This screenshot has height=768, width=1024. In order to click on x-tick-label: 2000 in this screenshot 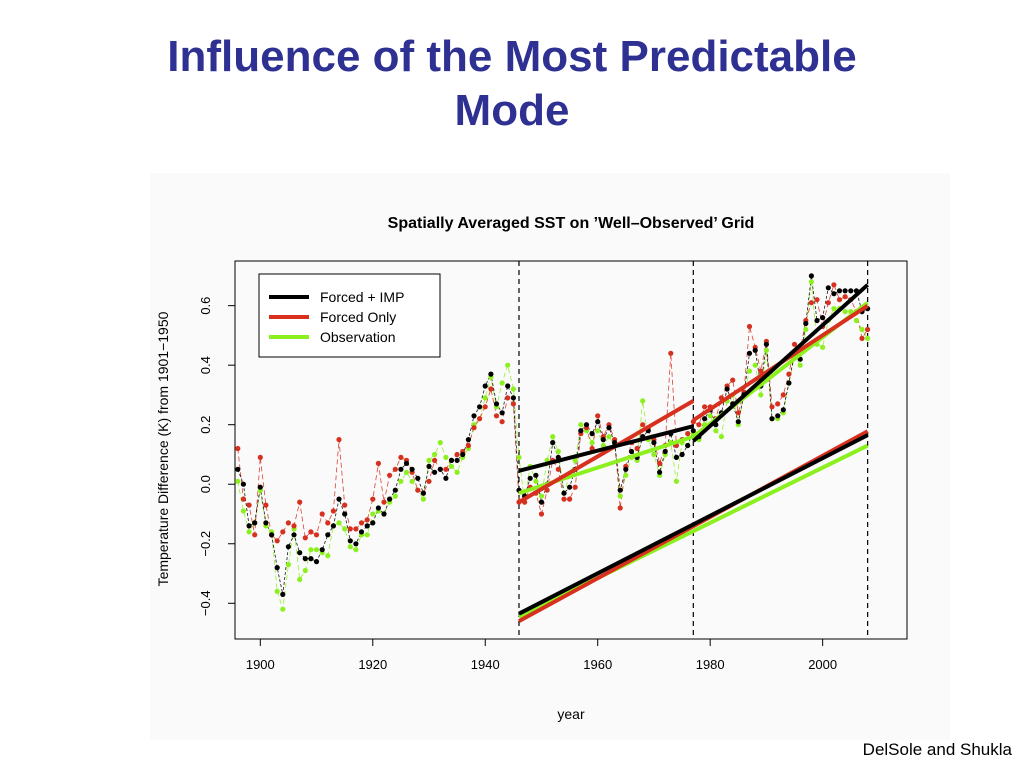, I will do `click(822, 664)`.